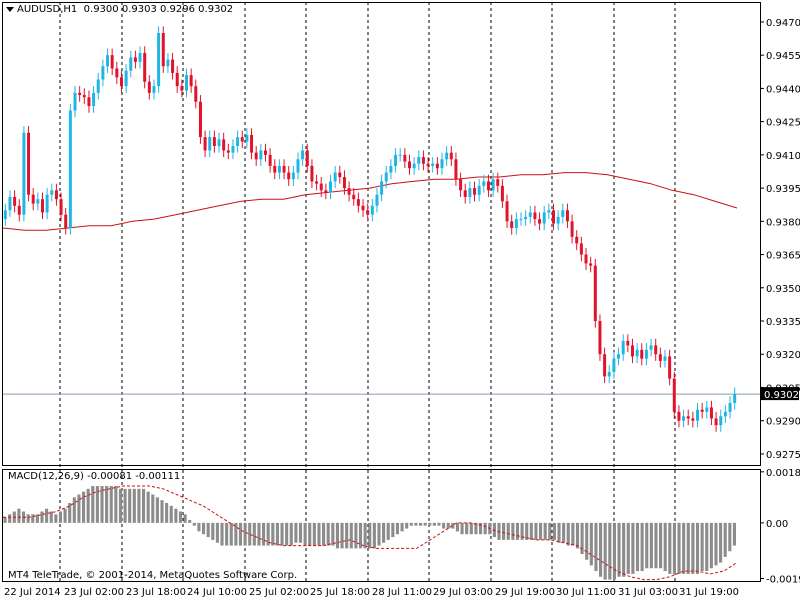 This screenshot has height=600, width=800. I want to click on macd-tick-label: 0.0018, so click(783, 473).